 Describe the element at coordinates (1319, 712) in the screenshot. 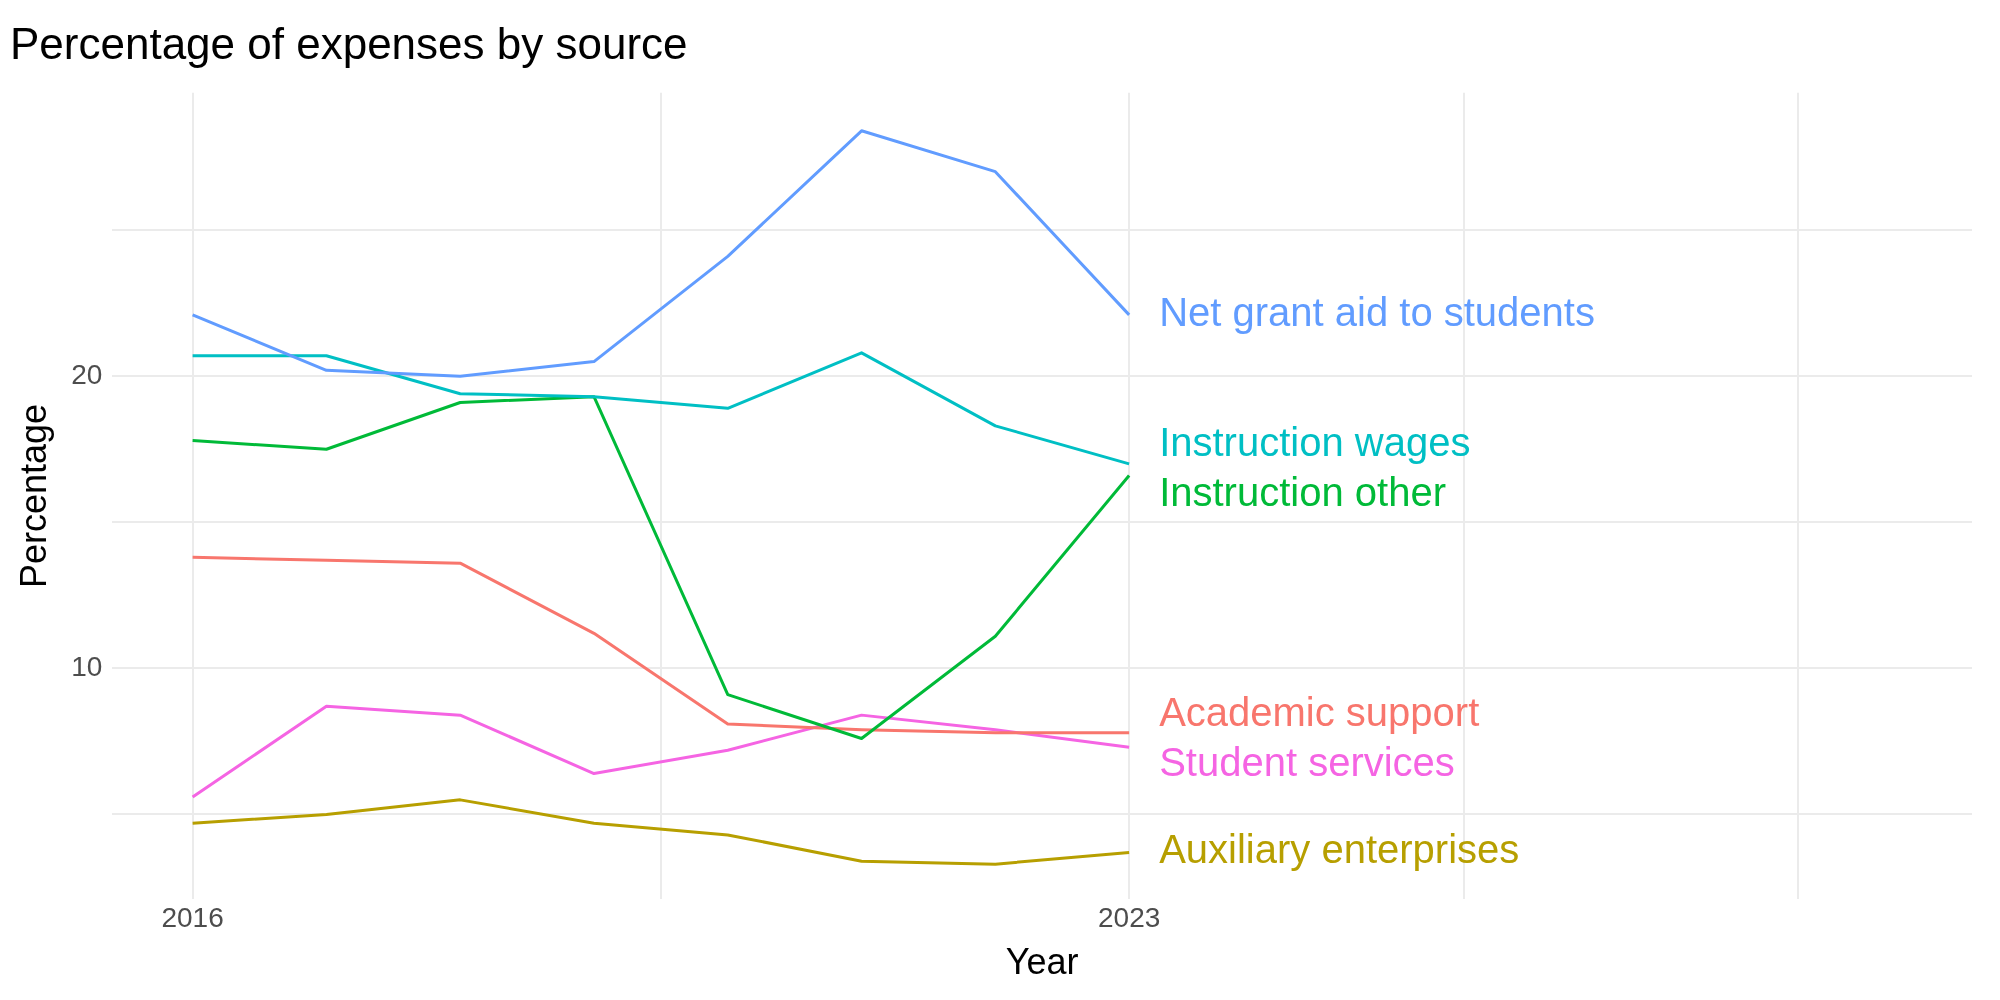

I see `series-label: Academic support` at that location.